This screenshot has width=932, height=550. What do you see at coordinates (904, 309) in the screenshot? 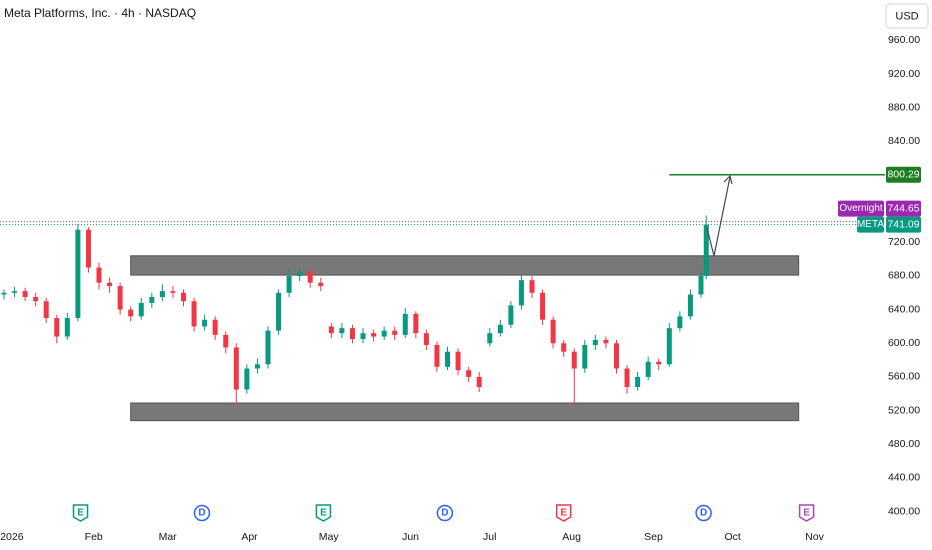
I see `y-tick-label: 640.00` at bounding box center [904, 309].